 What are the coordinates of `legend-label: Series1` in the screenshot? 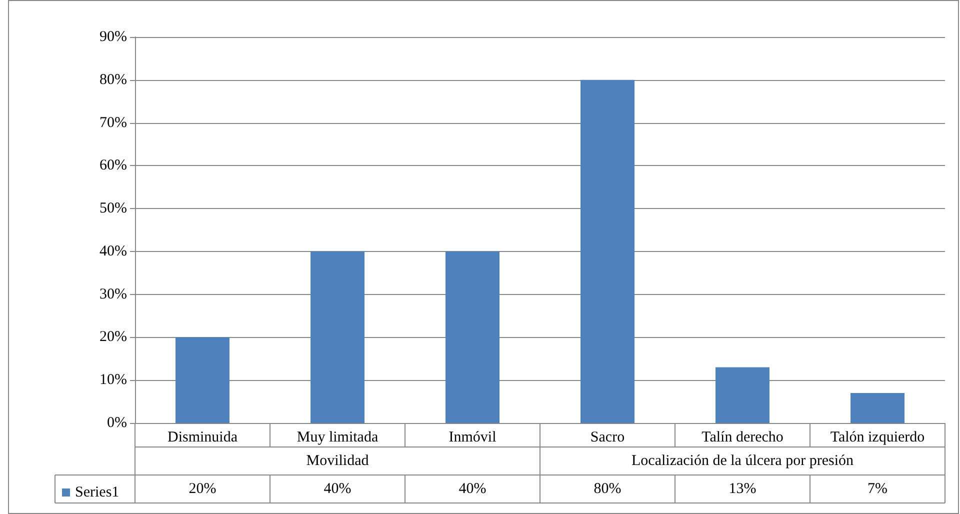 It's located at (97, 492).